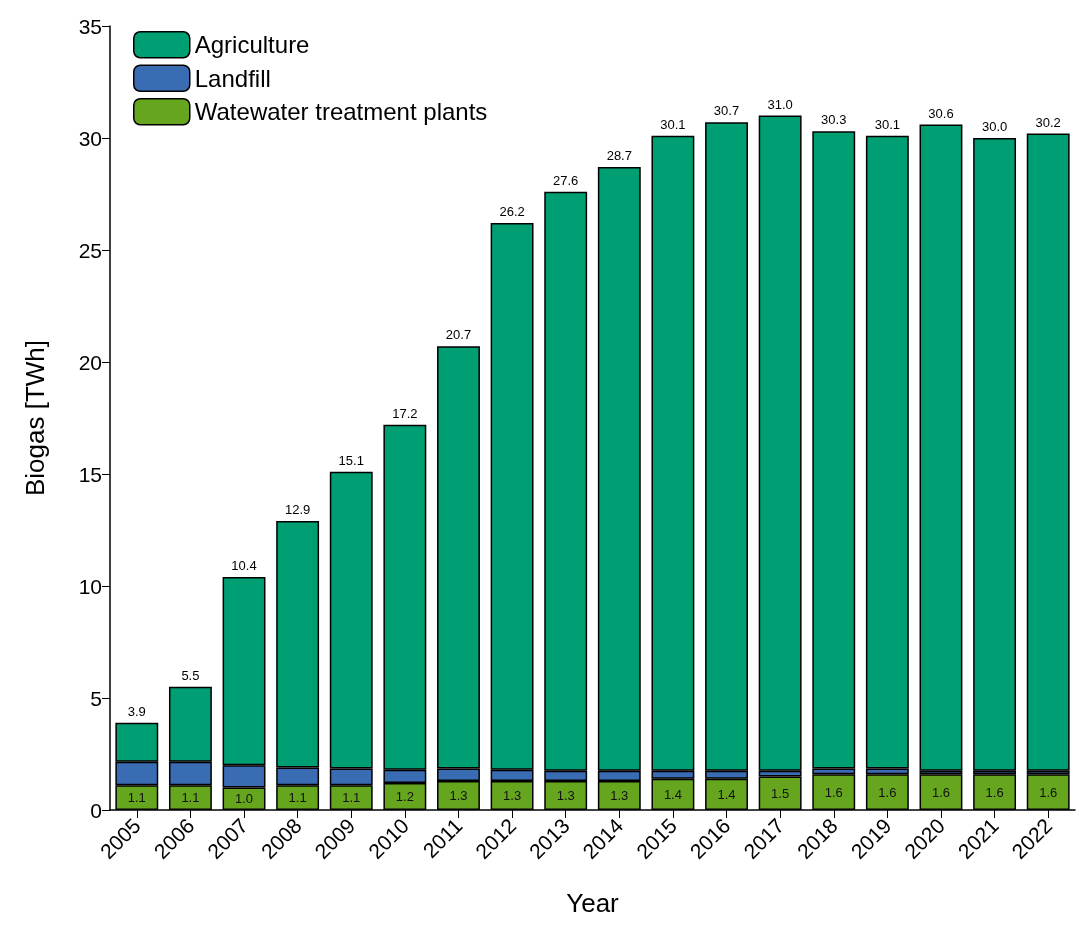 The height and width of the screenshot is (929, 1085). What do you see at coordinates (90, 474) in the screenshot?
I see `y-tick-label: 15` at bounding box center [90, 474].